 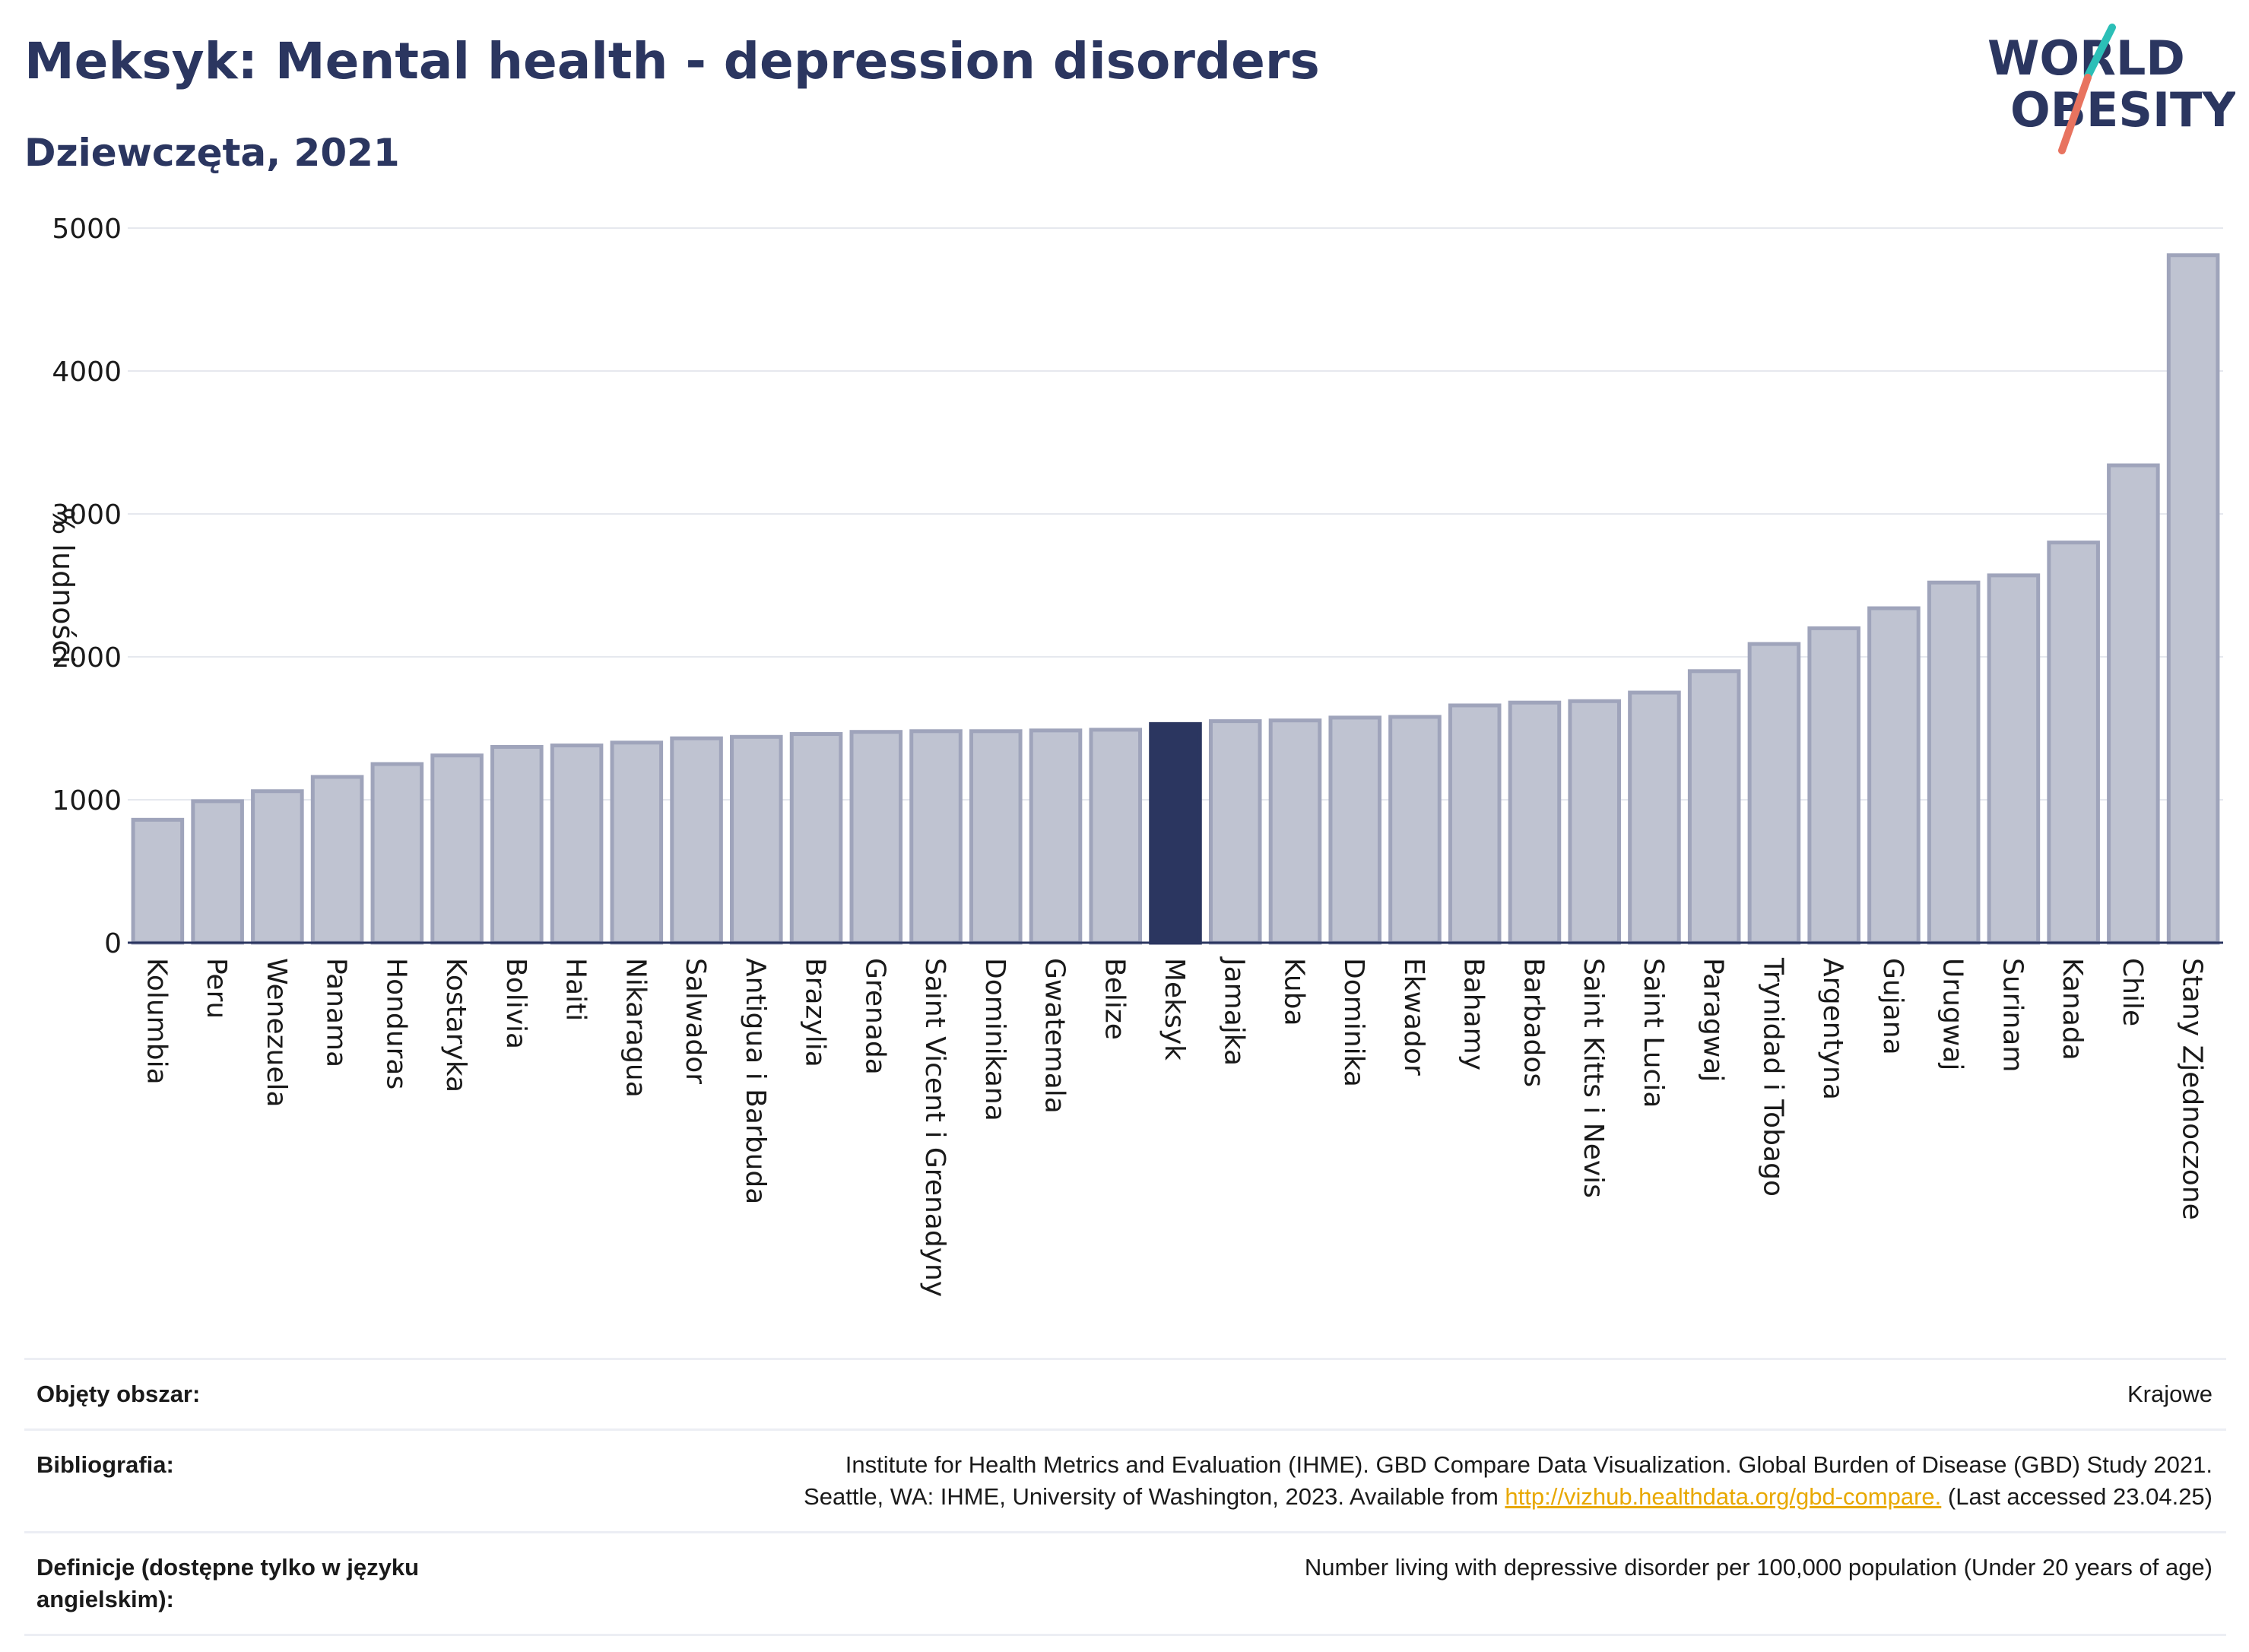 I want to click on footer-label-area: Objęty obszar:, so click(x=118, y=1394).